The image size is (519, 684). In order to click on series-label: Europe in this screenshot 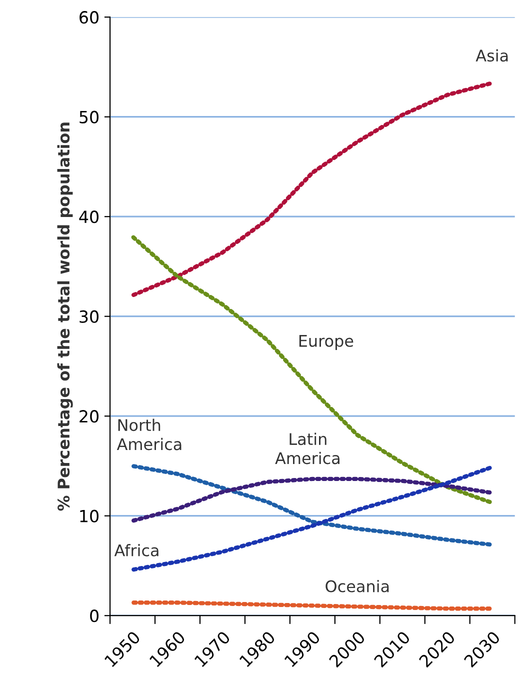, I will do `click(326, 342)`.